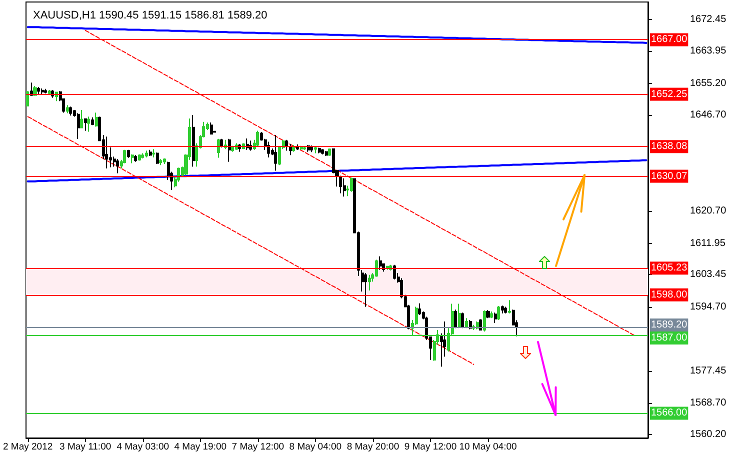 The height and width of the screenshot is (455, 732). I want to click on y-tick-label: 1560.20, so click(708, 434).